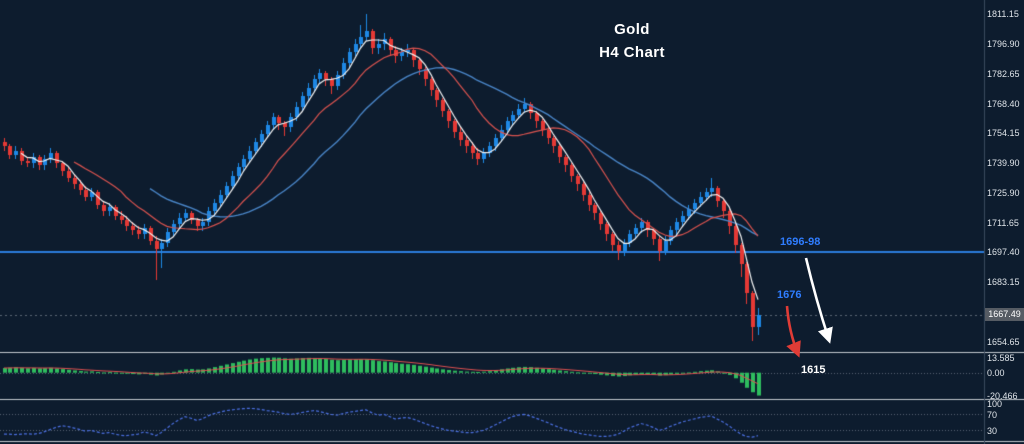 Image resolution: width=1024 pixels, height=444 pixels. What do you see at coordinates (1004, 314) in the screenshot?
I see `current-price-tag: 1667.49` at bounding box center [1004, 314].